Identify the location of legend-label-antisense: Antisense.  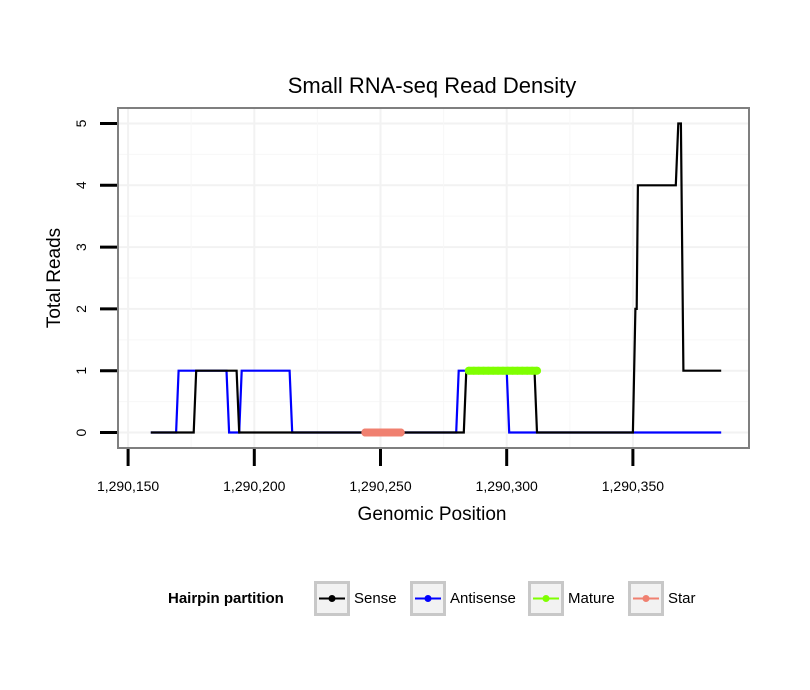
(483, 598).